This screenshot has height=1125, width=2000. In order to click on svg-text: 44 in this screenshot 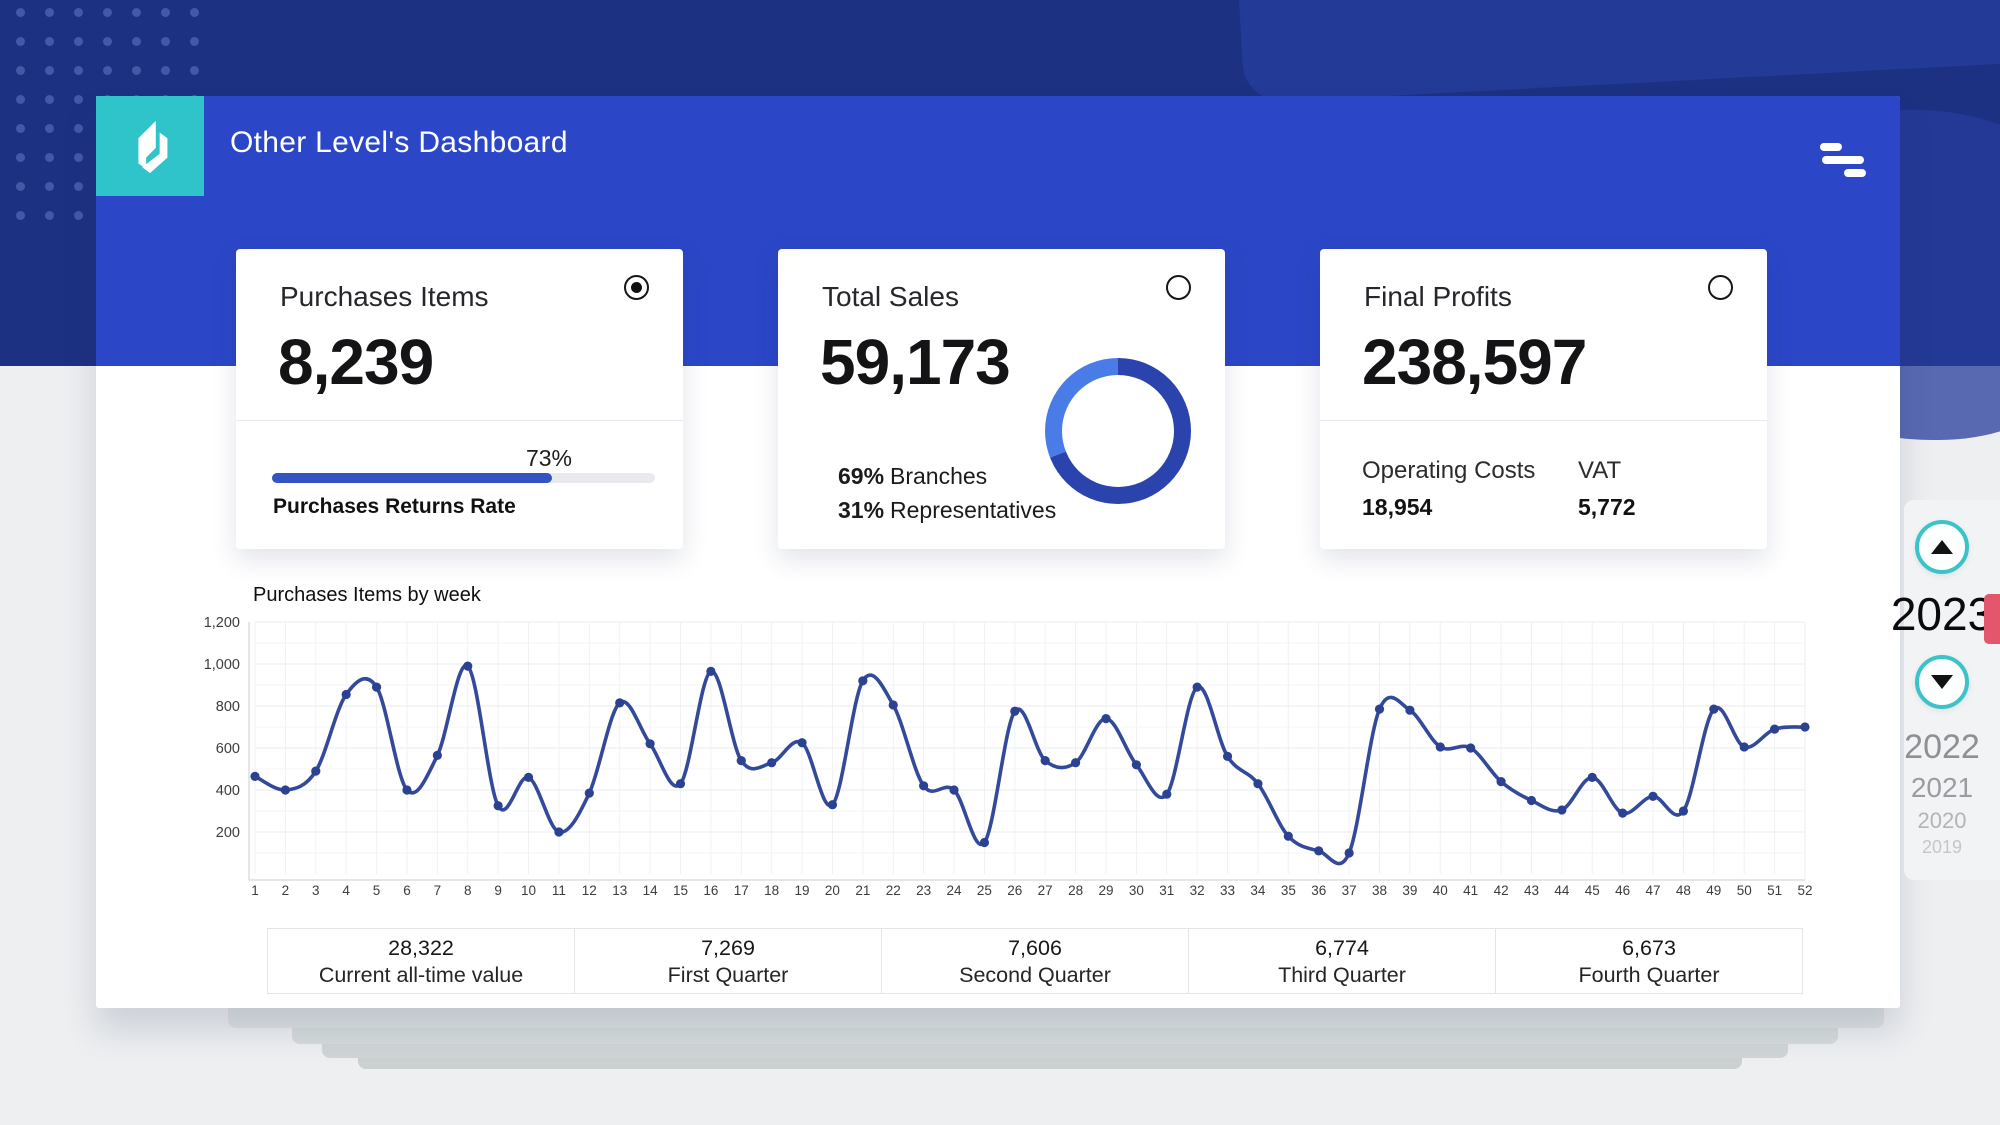, I will do `click(1562, 890)`.